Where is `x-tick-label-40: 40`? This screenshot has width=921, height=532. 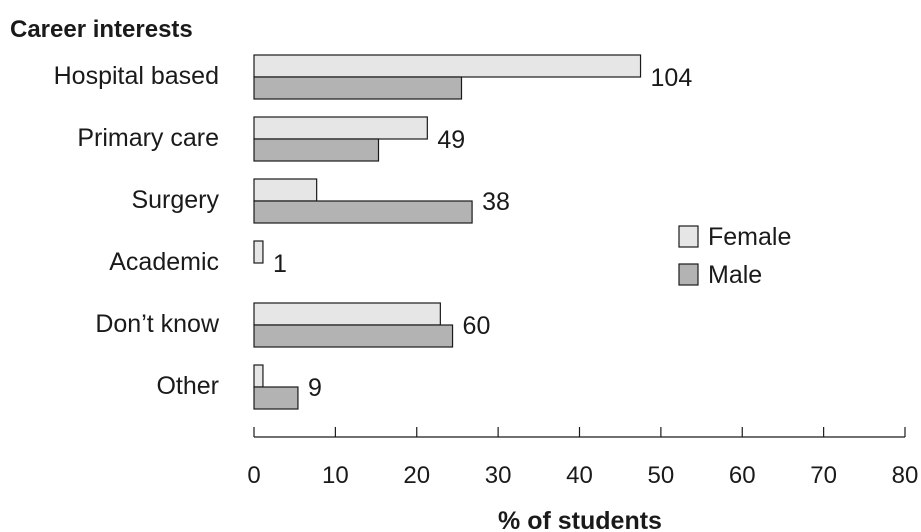 x-tick-label-40: 40 is located at coordinates (579, 475).